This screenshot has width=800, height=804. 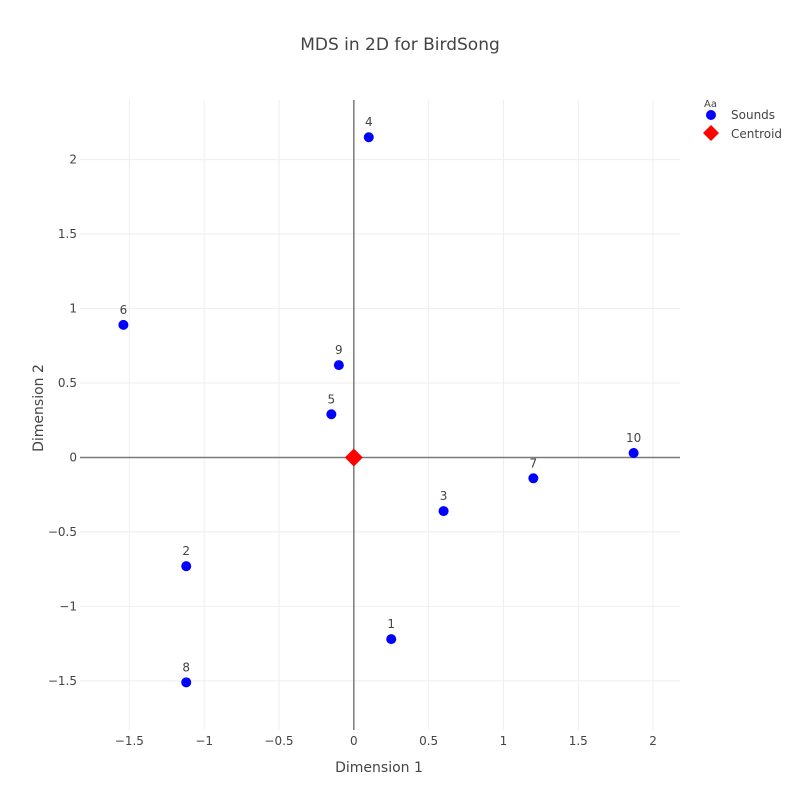 I want to click on legend: Aa Sounds Centroid, so click(x=742, y=120).